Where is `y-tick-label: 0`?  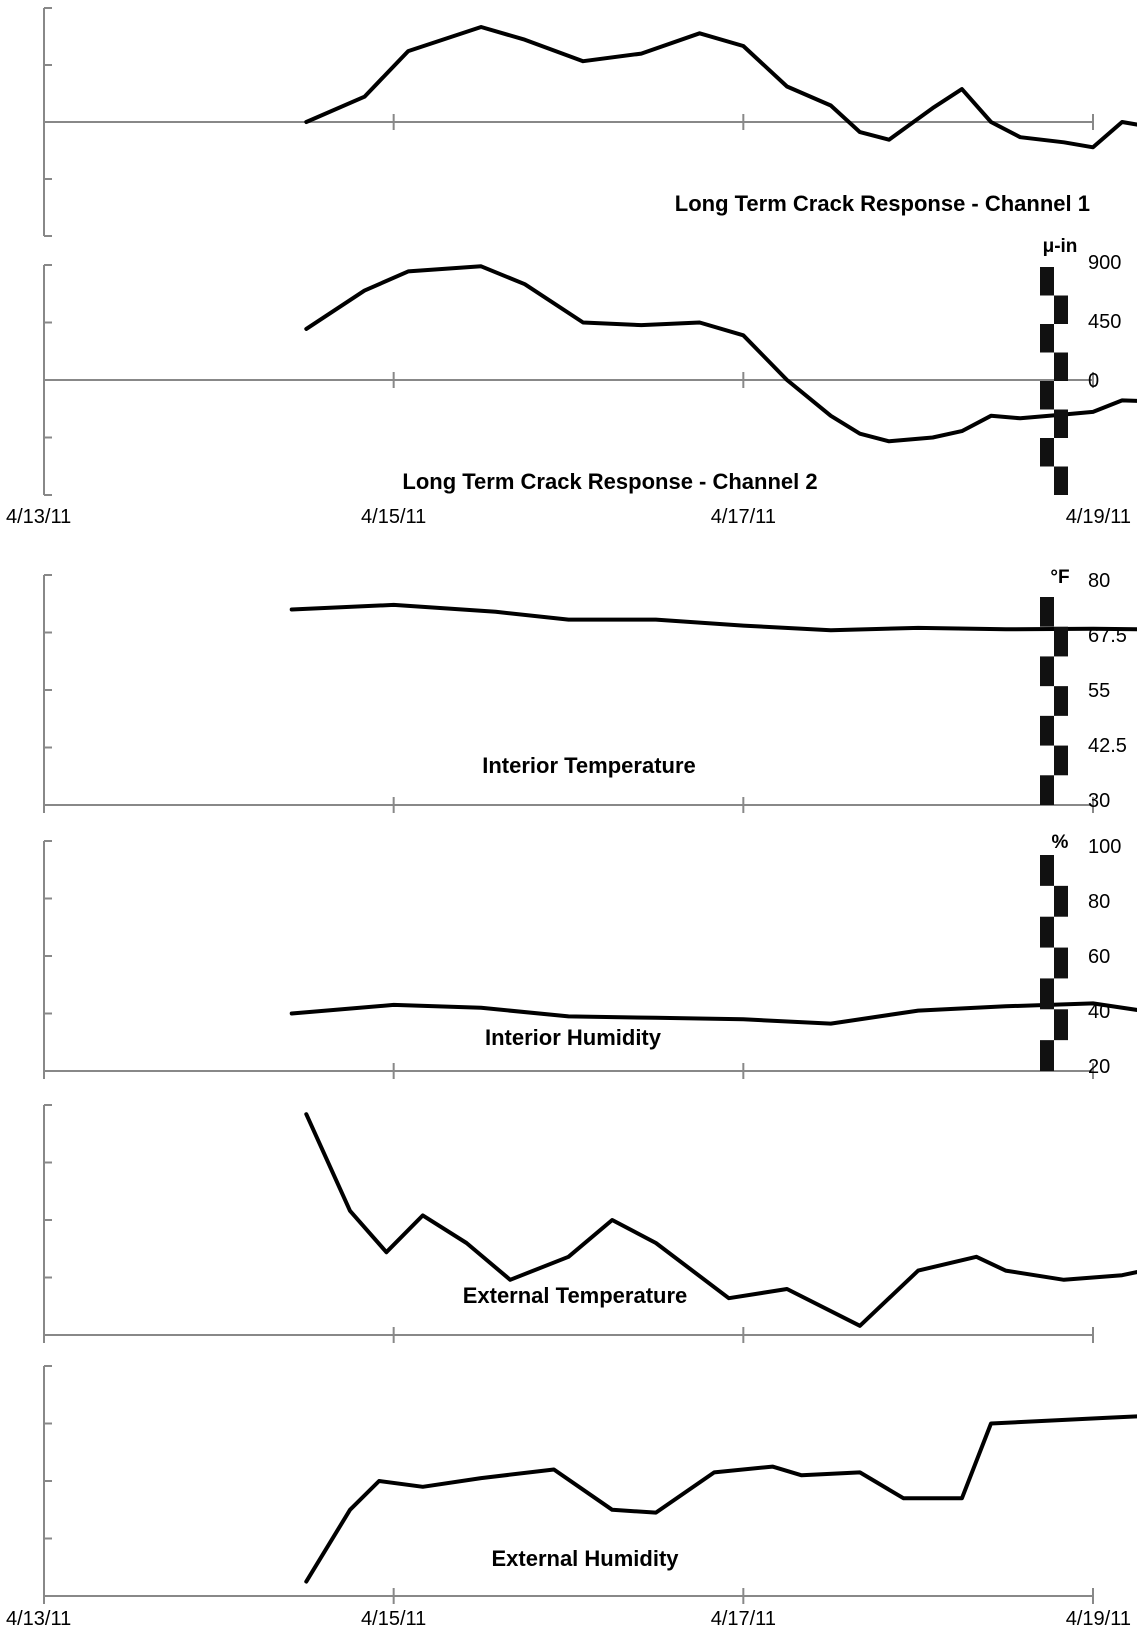 y-tick-label: 0 is located at coordinates (1093, 381).